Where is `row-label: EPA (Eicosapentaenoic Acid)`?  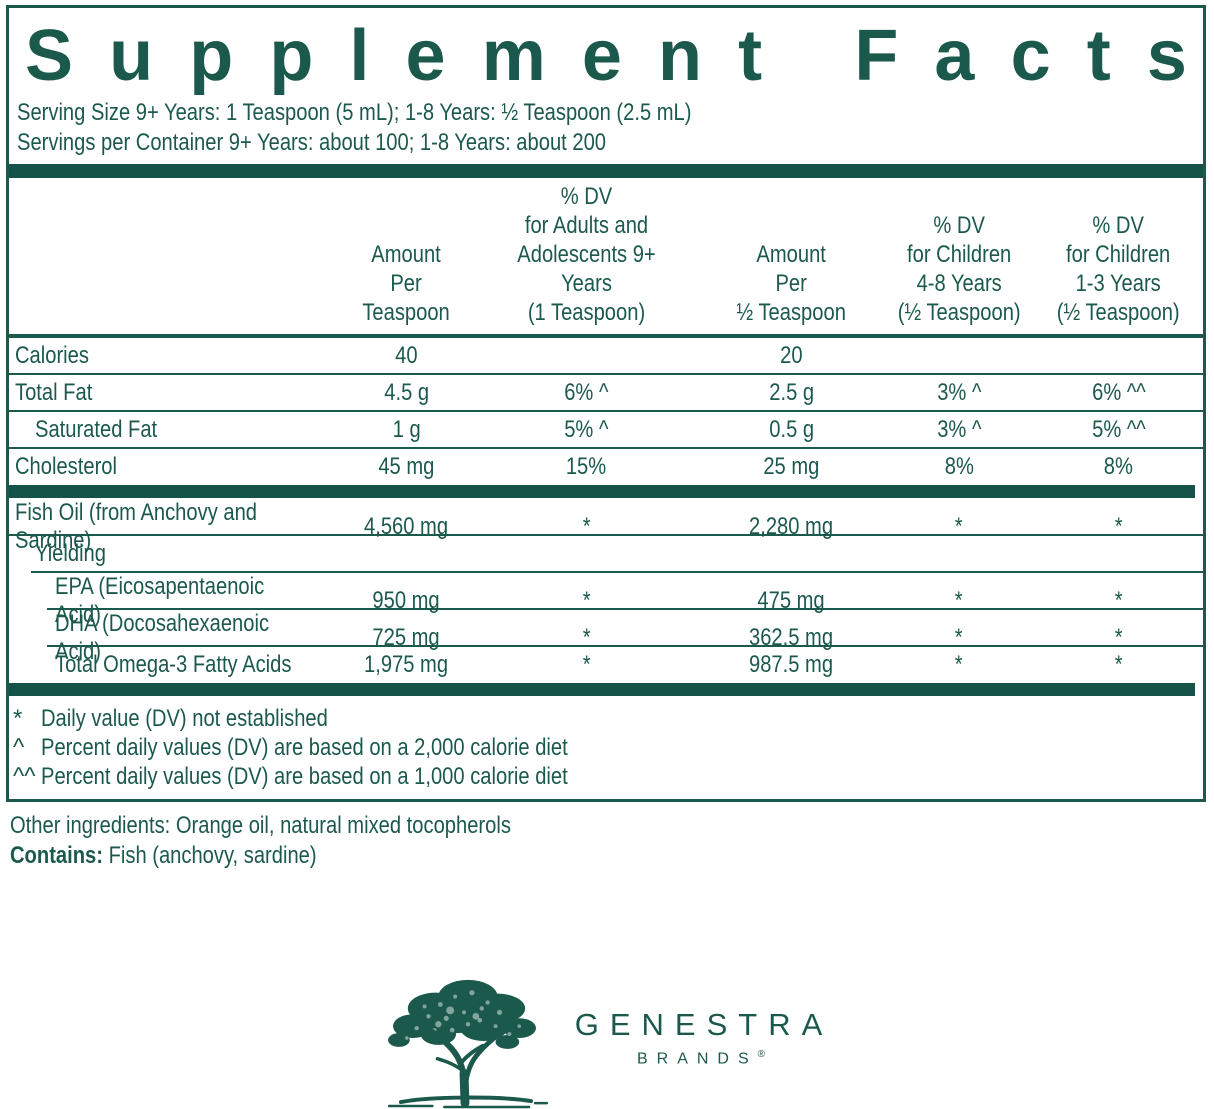 row-label: EPA (Eicosapentaenoic Acid) is located at coordinates (160, 600).